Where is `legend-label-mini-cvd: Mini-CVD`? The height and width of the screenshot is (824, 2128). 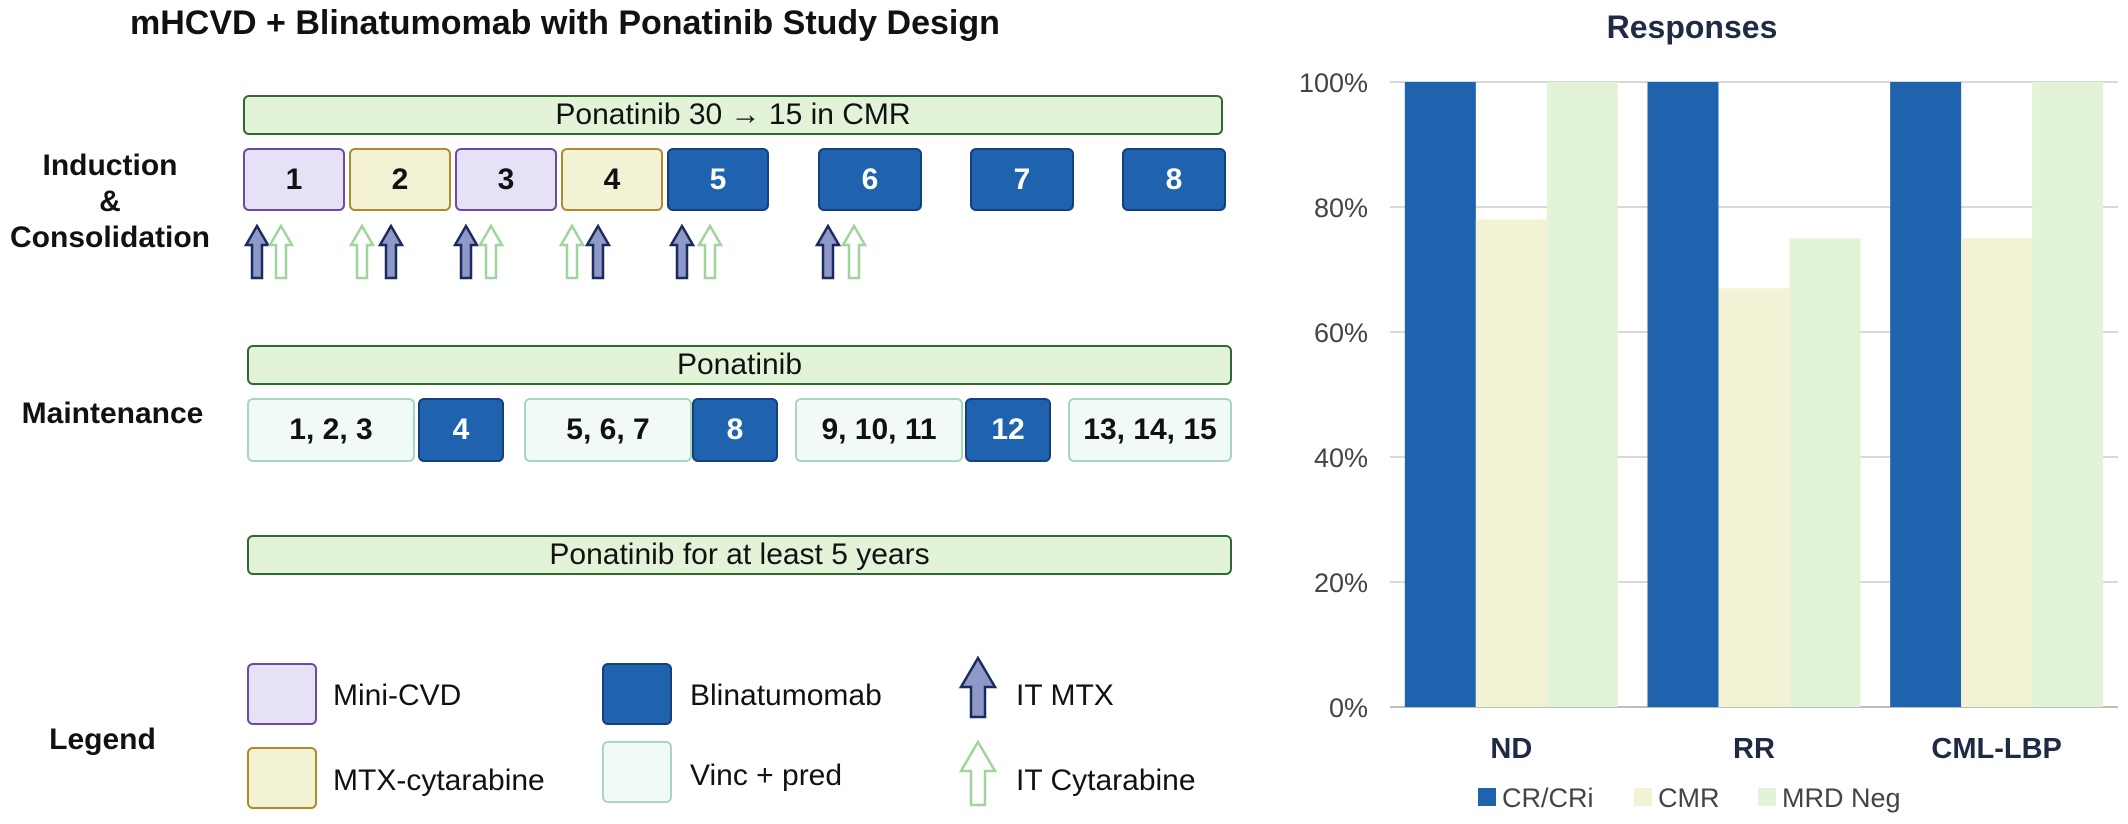 legend-label-mini-cvd: Mini-CVD is located at coordinates (397, 695).